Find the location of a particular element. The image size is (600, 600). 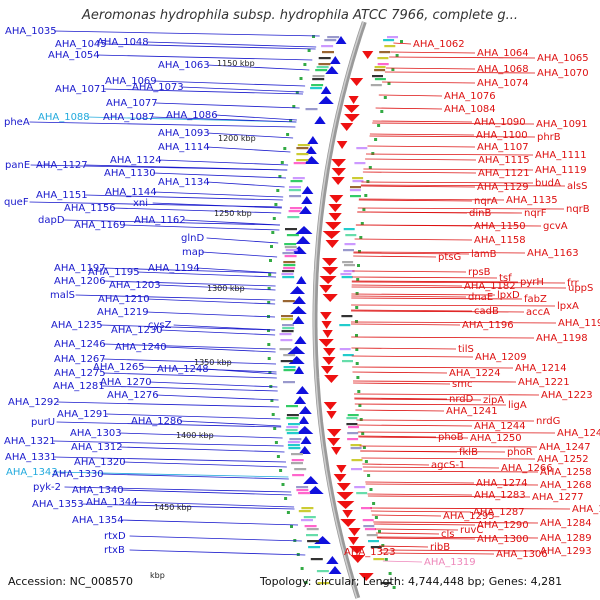

right-gene-label: phoB is located at coordinates (451, 437).